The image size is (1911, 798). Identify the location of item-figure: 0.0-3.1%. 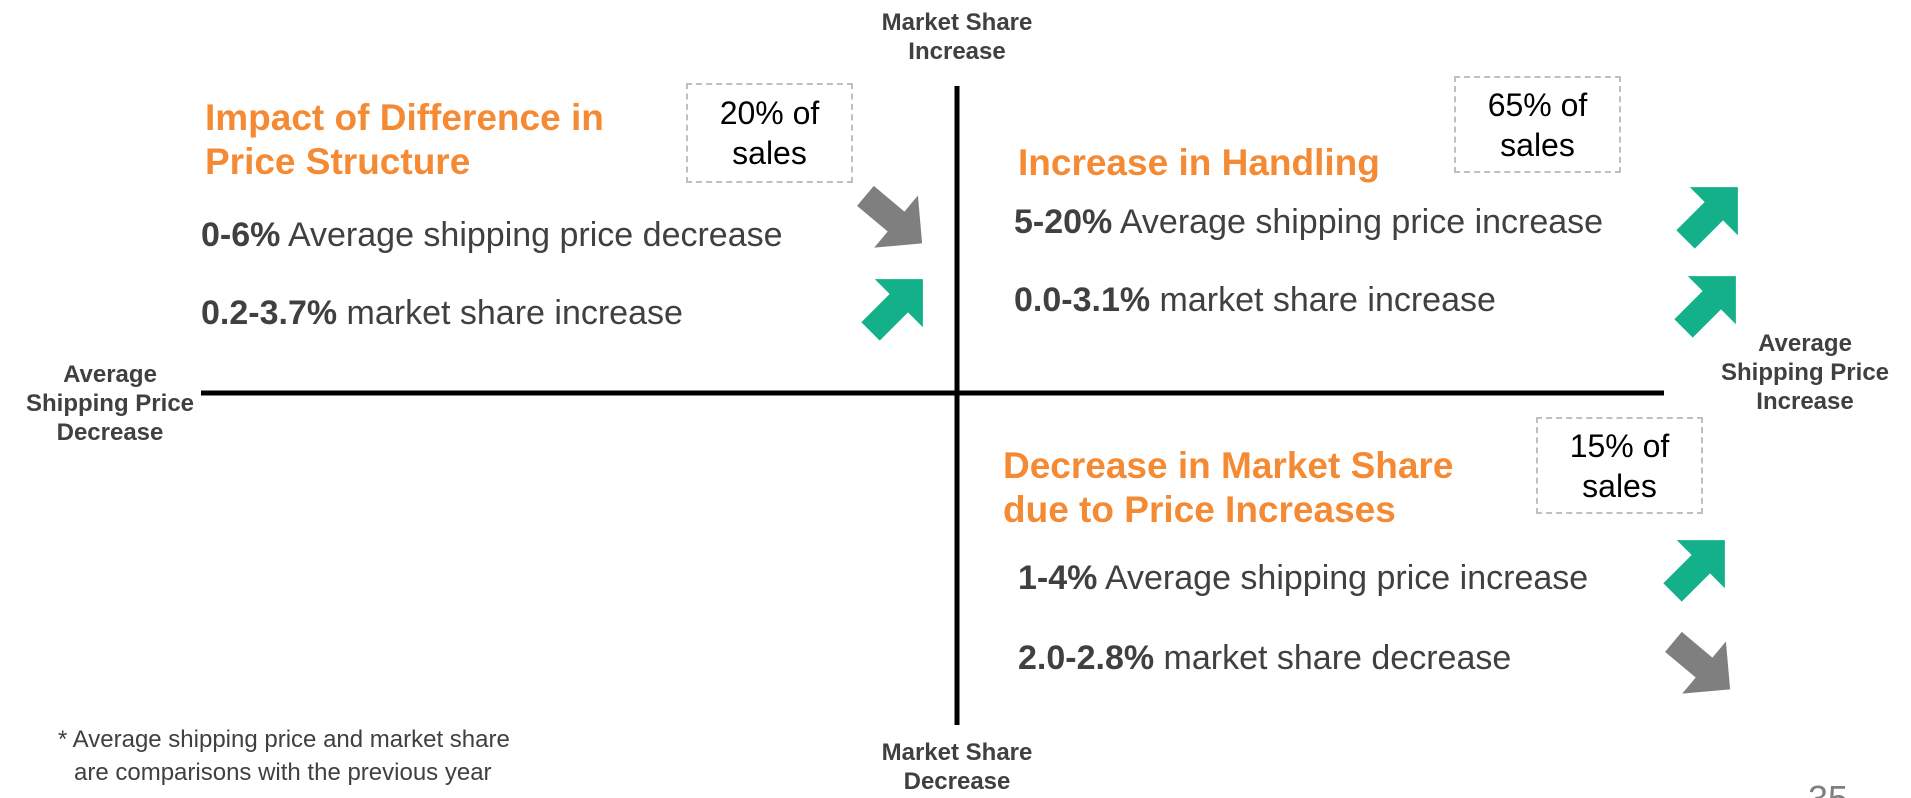
(1082, 300).